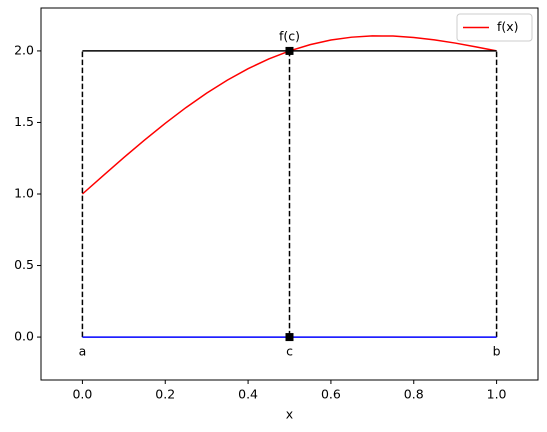 The width and height of the screenshot is (547, 432). I want to click on x-tick-label: 1.0, so click(497, 394).